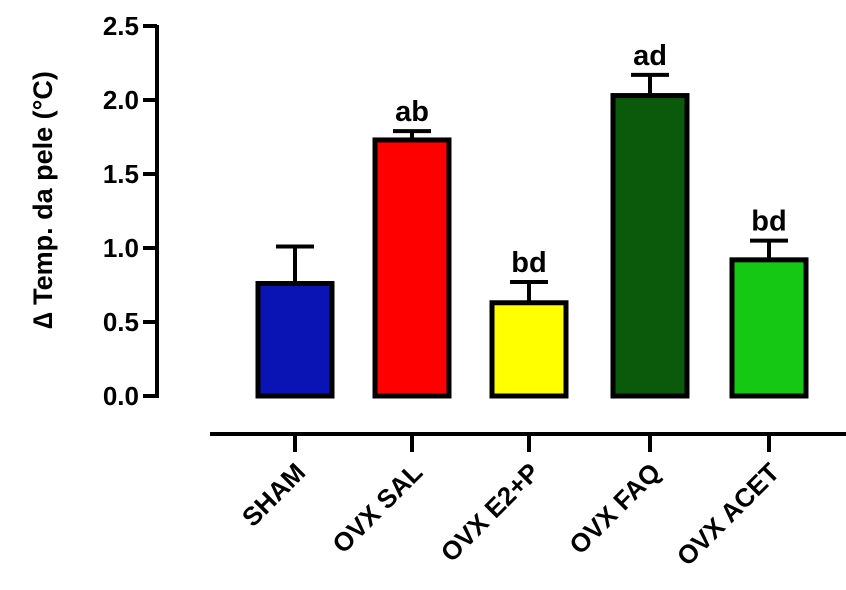  What do you see at coordinates (650, 56) in the screenshot?
I see `significance-label: ad` at bounding box center [650, 56].